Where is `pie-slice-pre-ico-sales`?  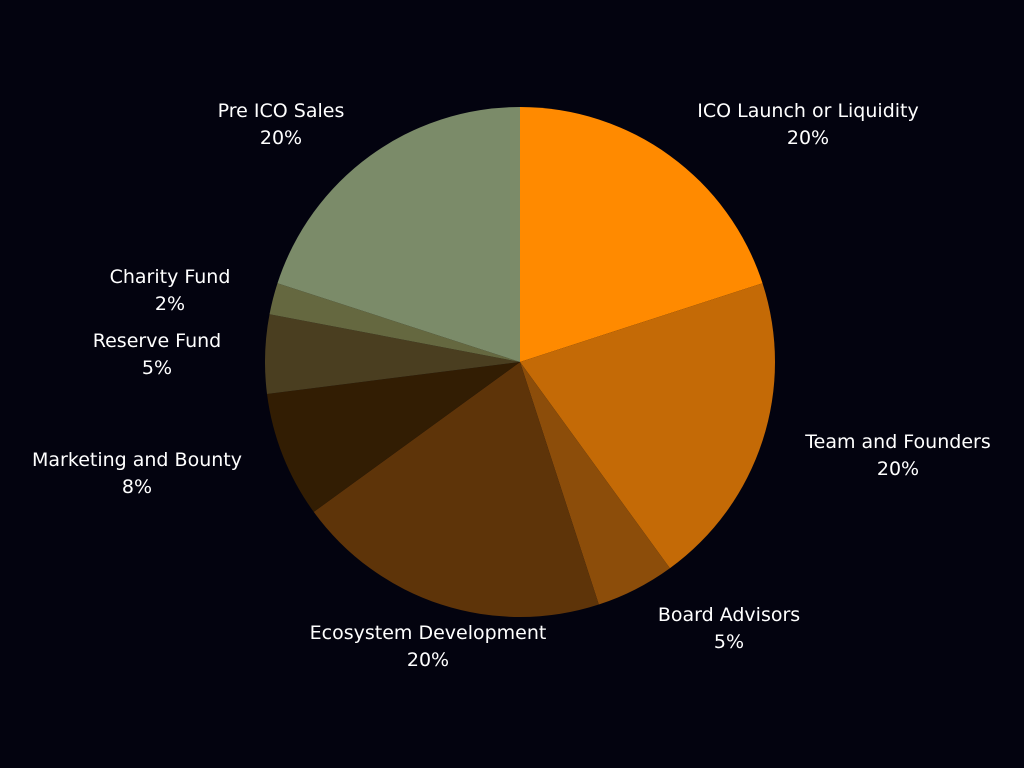
pie-slice-pre-ico-sales is located at coordinates (398, 234).